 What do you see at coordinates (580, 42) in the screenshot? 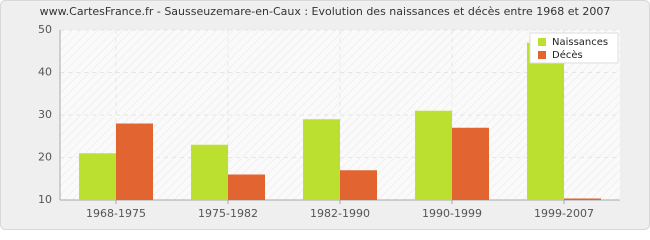
I see `legend-label: Naissances` at bounding box center [580, 42].